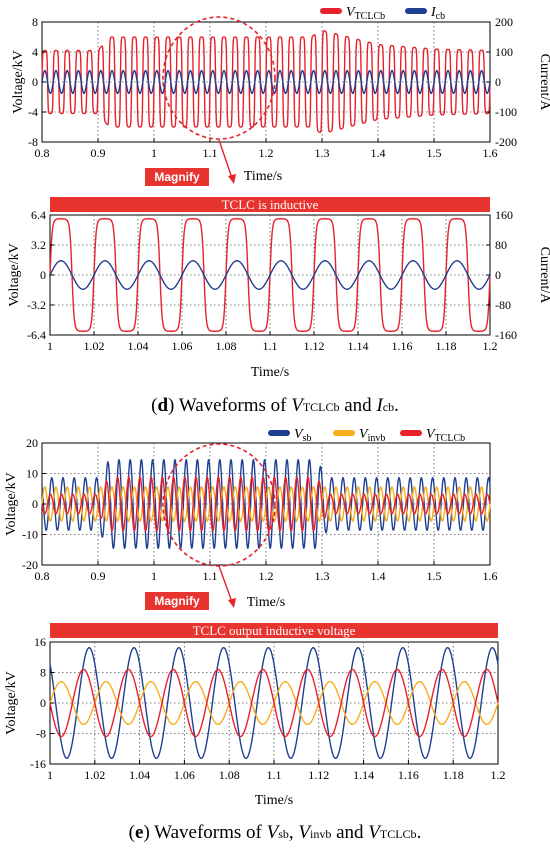 This screenshot has width=550, height=849. What do you see at coordinates (504, 22) in the screenshot?
I see `y2-tick-label: 200` at bounding box center [504, 22].